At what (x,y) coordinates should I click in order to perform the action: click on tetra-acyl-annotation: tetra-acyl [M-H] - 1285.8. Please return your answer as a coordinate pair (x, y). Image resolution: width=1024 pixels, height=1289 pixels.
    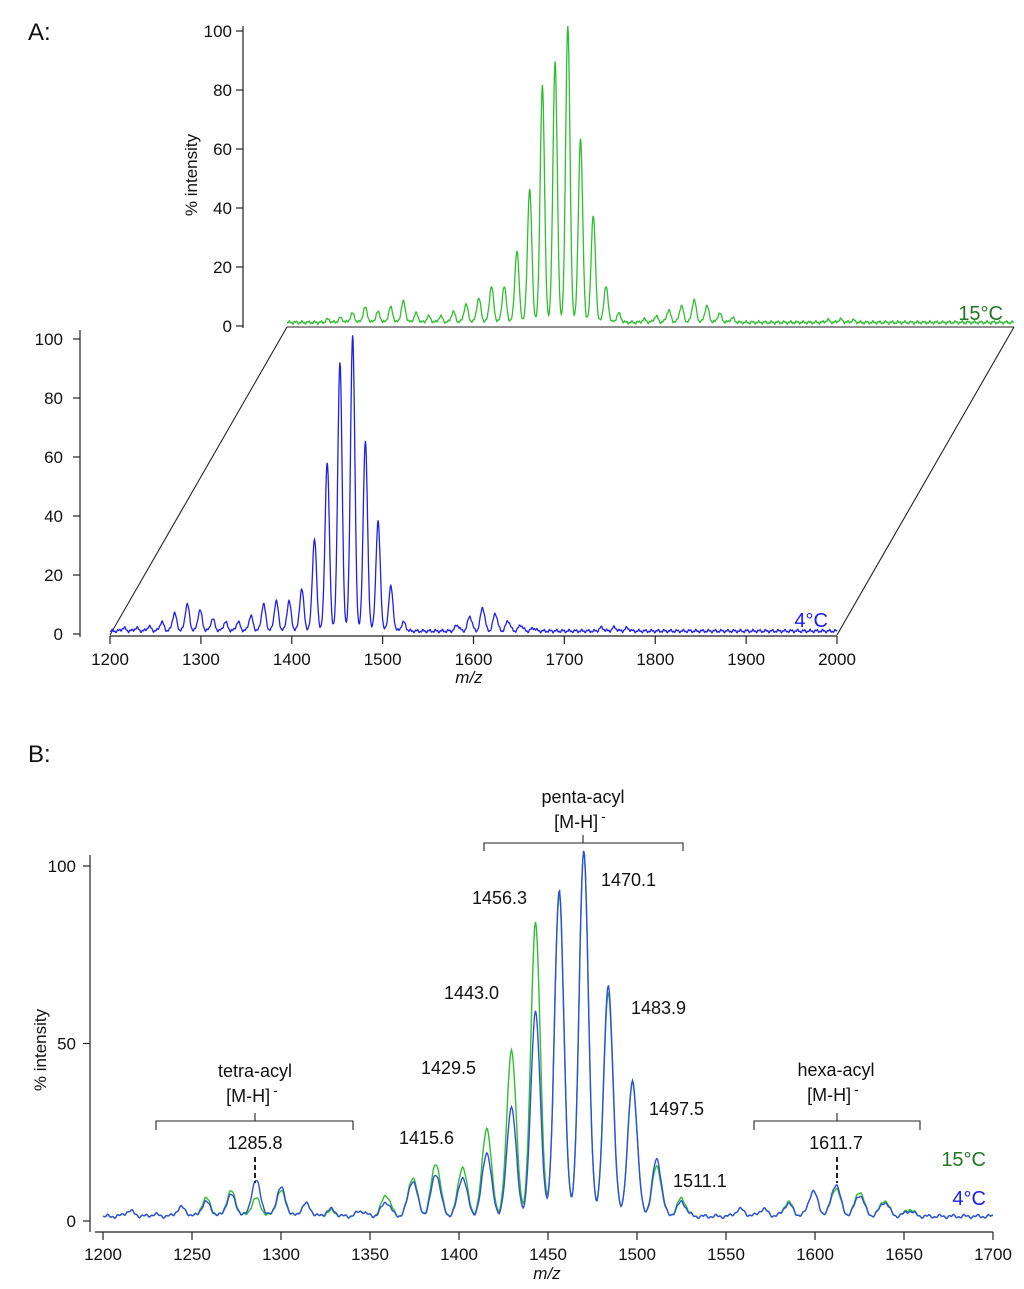
    Looking at the image, I should click on (254, 1122).